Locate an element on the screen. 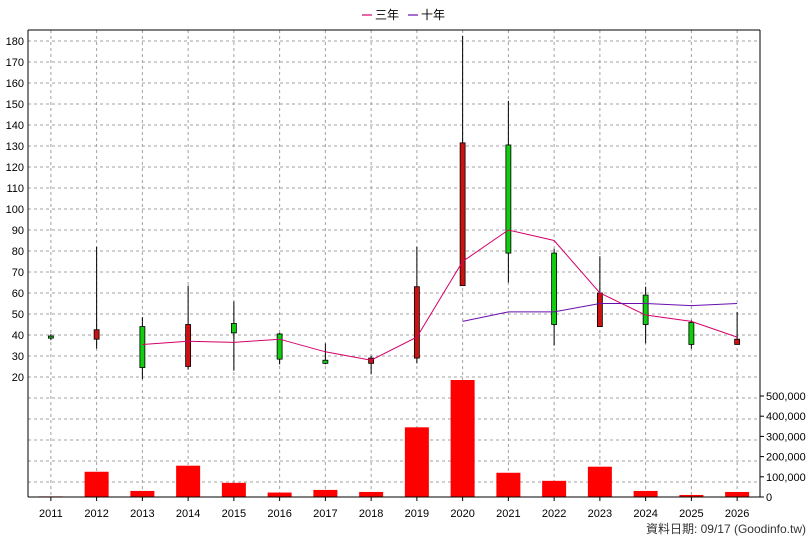  price-tick-label: 20 is located at coordinates (18, 378).